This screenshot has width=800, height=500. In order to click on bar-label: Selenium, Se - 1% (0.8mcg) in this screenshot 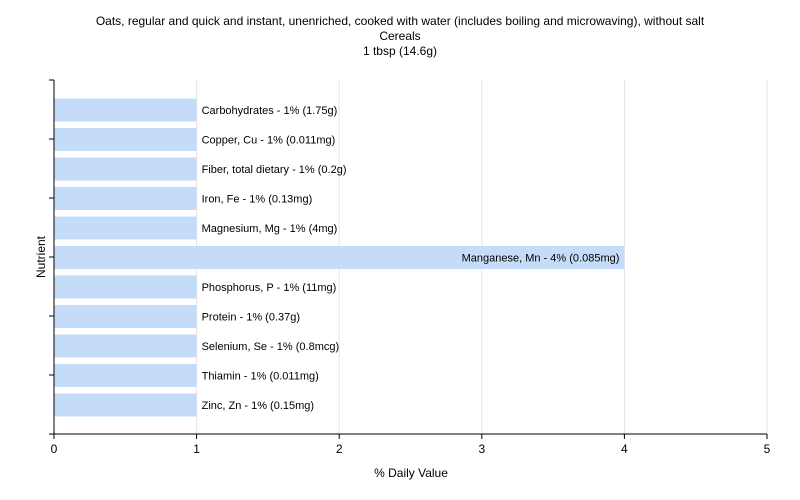, I will do `click(271, 347)`.